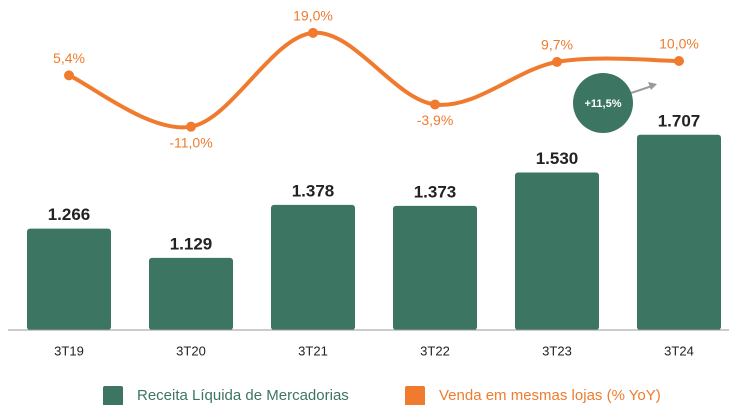 This screenshot has height=405, width=729. Describe the element at coordinates (652, 86) in the screenshot. I see `annotation-arrowhead` at that location.